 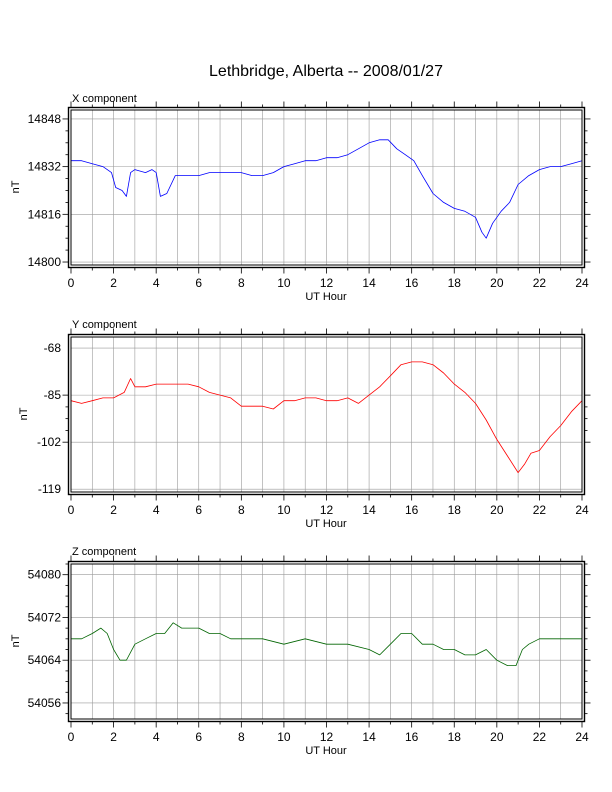 What do you see at coordinates (284, 737) in the screenshot?
I see `z-xtick-label: 10` at bounding box center [284, 737].